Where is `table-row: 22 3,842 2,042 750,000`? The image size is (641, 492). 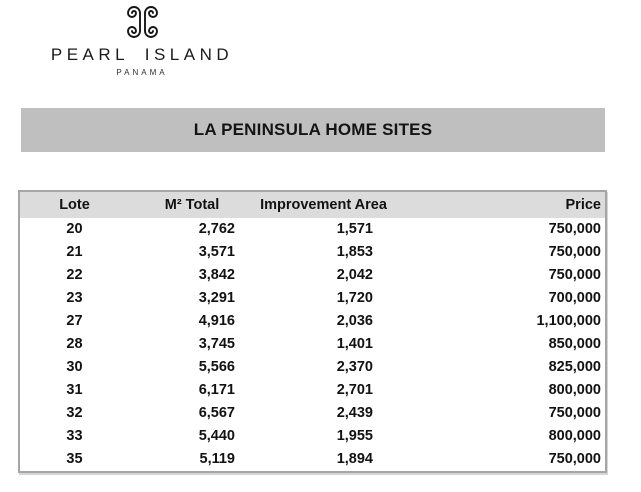
table-row: 22 3,842 2,042 750,000 is located at coordinates (312, 275).